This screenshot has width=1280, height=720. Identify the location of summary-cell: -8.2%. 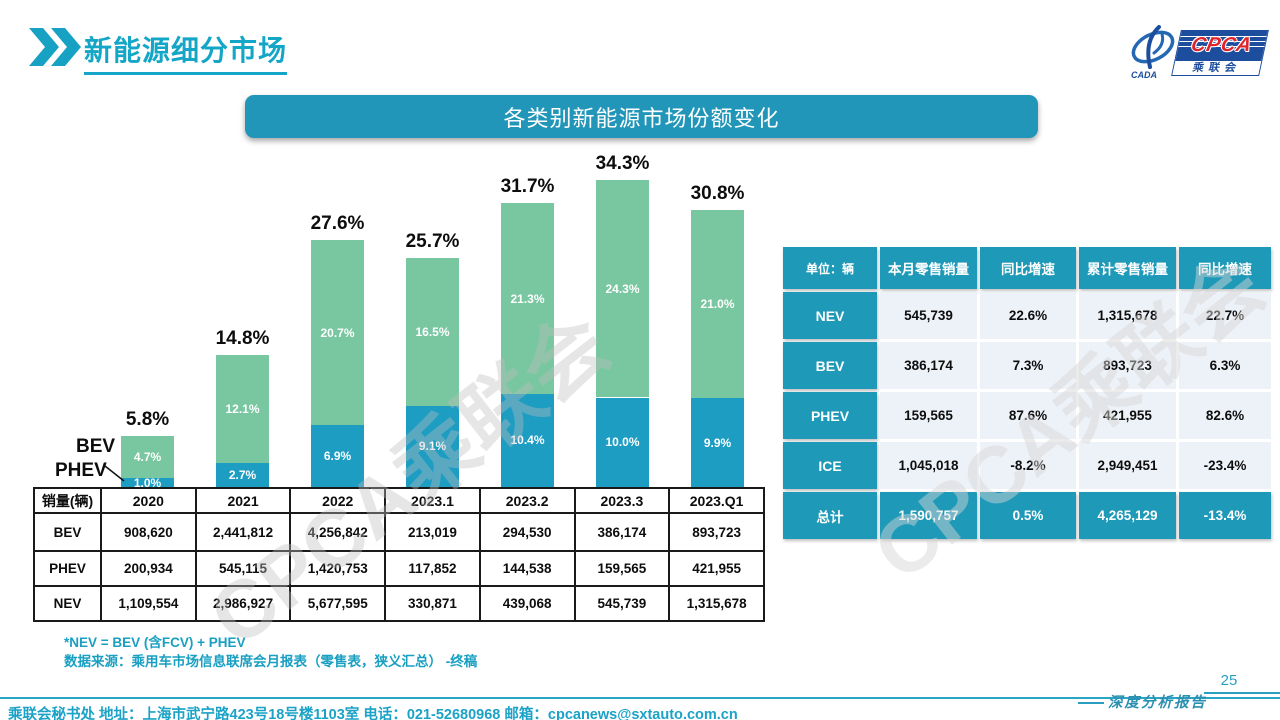
(1028, 465).